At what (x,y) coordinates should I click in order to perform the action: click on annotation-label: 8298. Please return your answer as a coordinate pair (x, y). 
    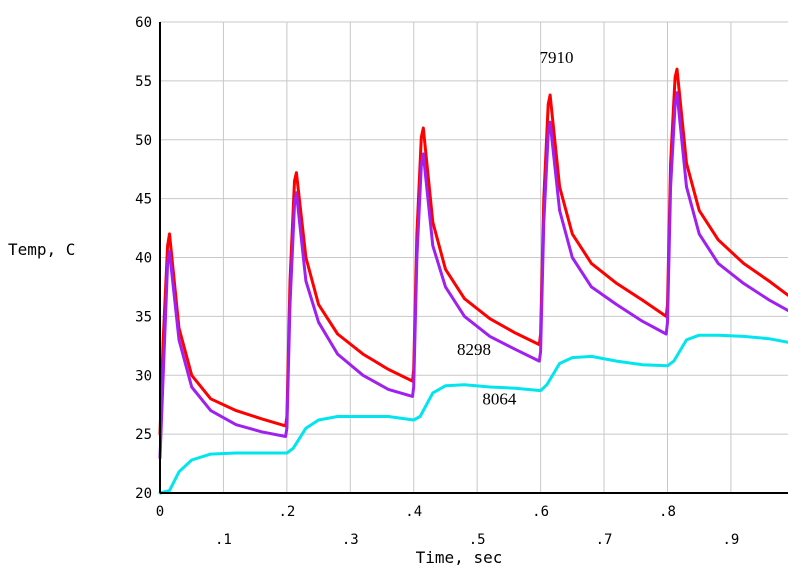
    Looking at the image, I should click on (474, 349).